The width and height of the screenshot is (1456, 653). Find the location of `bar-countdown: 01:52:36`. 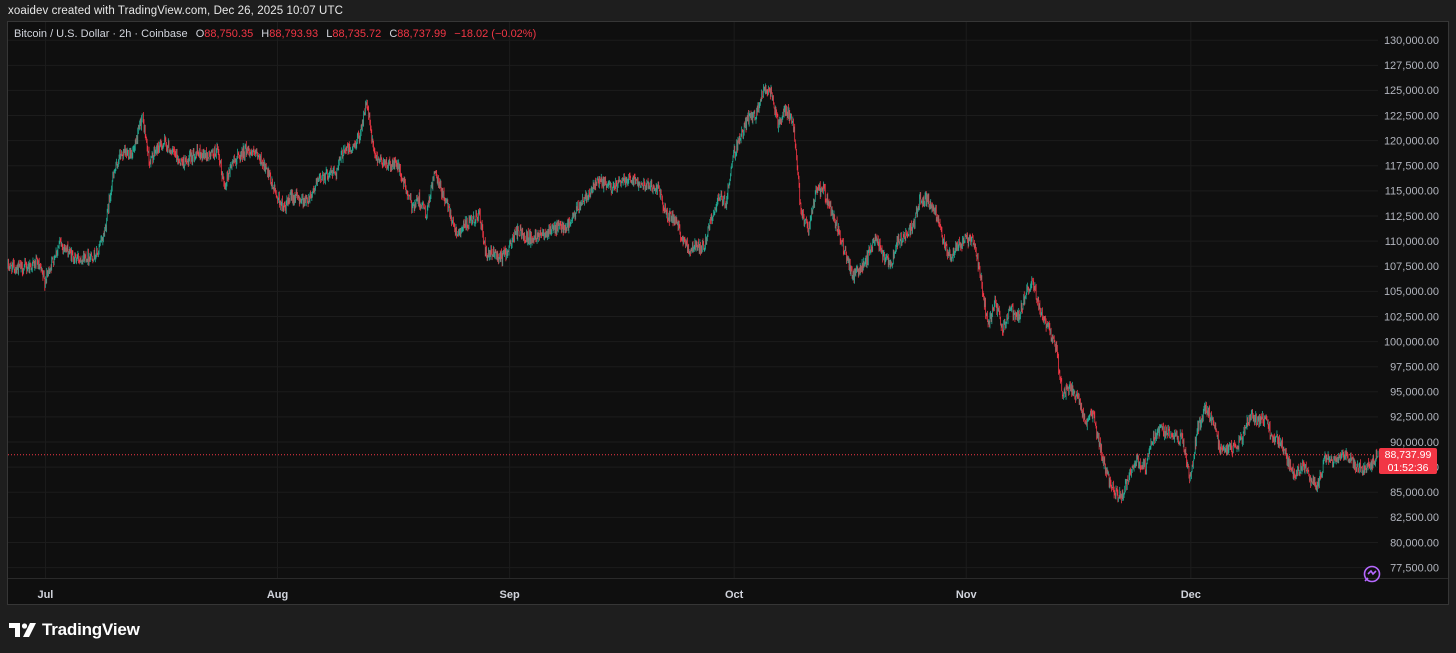

bar-countdown: 01:52:36 is located at coordinates (1408, 467).